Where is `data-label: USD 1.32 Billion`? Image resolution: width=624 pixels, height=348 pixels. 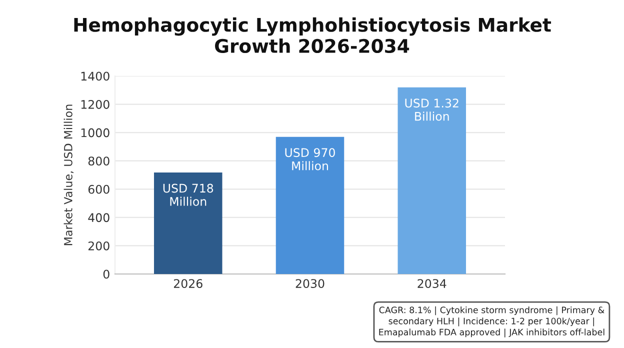 data-label: USD 1.32 Billion is located at coordinates (431, 109).